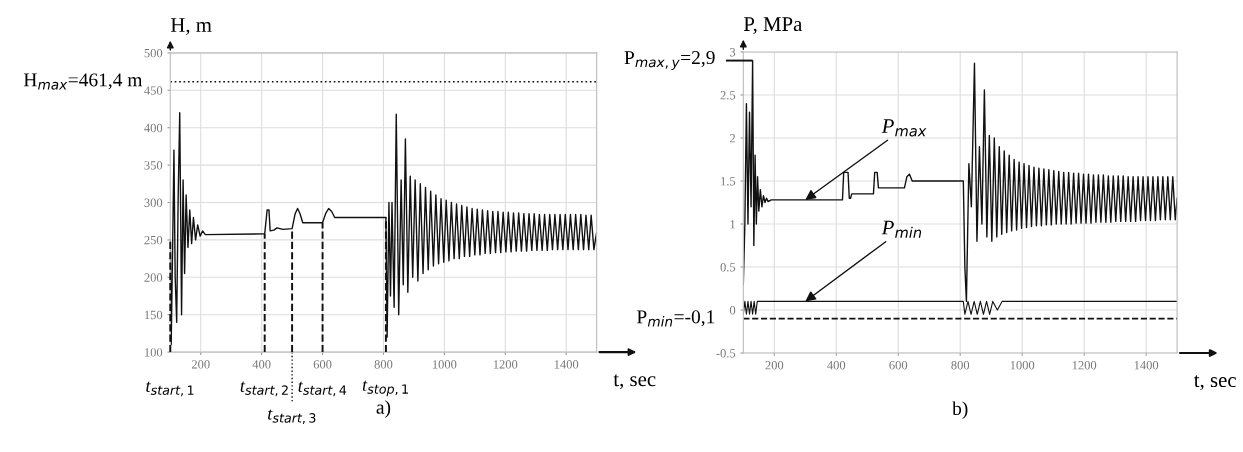  What do you see at coordinates (153, 240) in the screenshot?
I see `y-tick-label: 250` at bounding box center [153, 240].